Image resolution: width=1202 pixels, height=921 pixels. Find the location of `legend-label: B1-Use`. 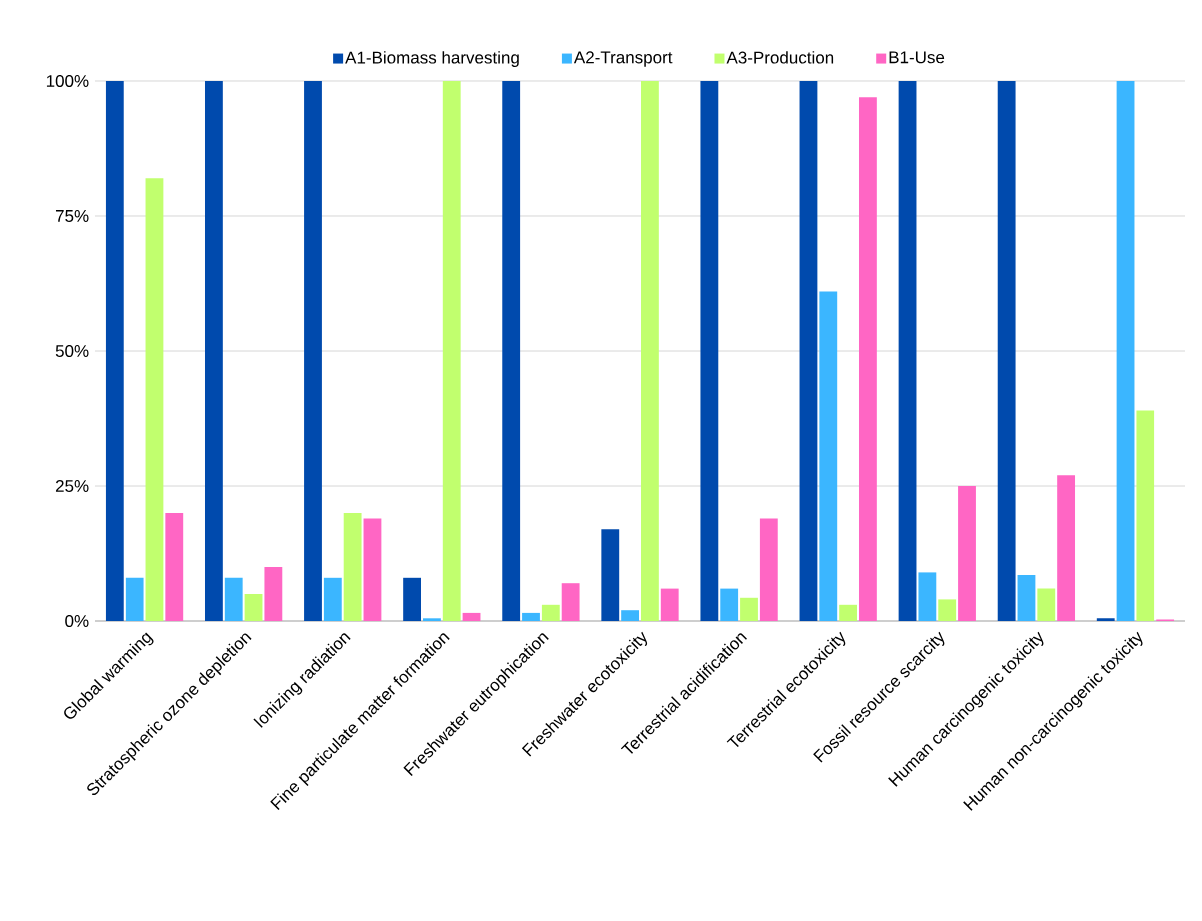

legend-label: B1-Use is located at coordinates (917, 57).